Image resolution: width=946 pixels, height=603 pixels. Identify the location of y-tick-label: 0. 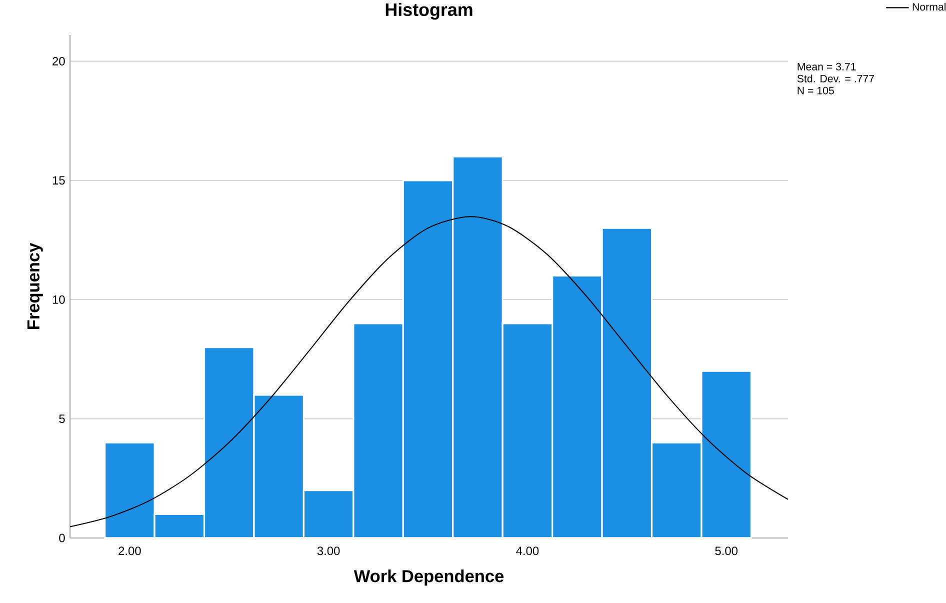
(62, 538).